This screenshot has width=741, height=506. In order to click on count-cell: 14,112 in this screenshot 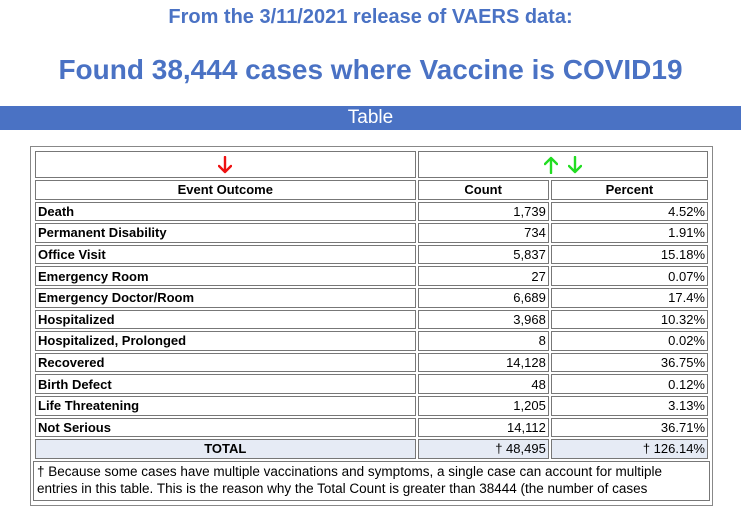, I will do `click(483, 427)`.